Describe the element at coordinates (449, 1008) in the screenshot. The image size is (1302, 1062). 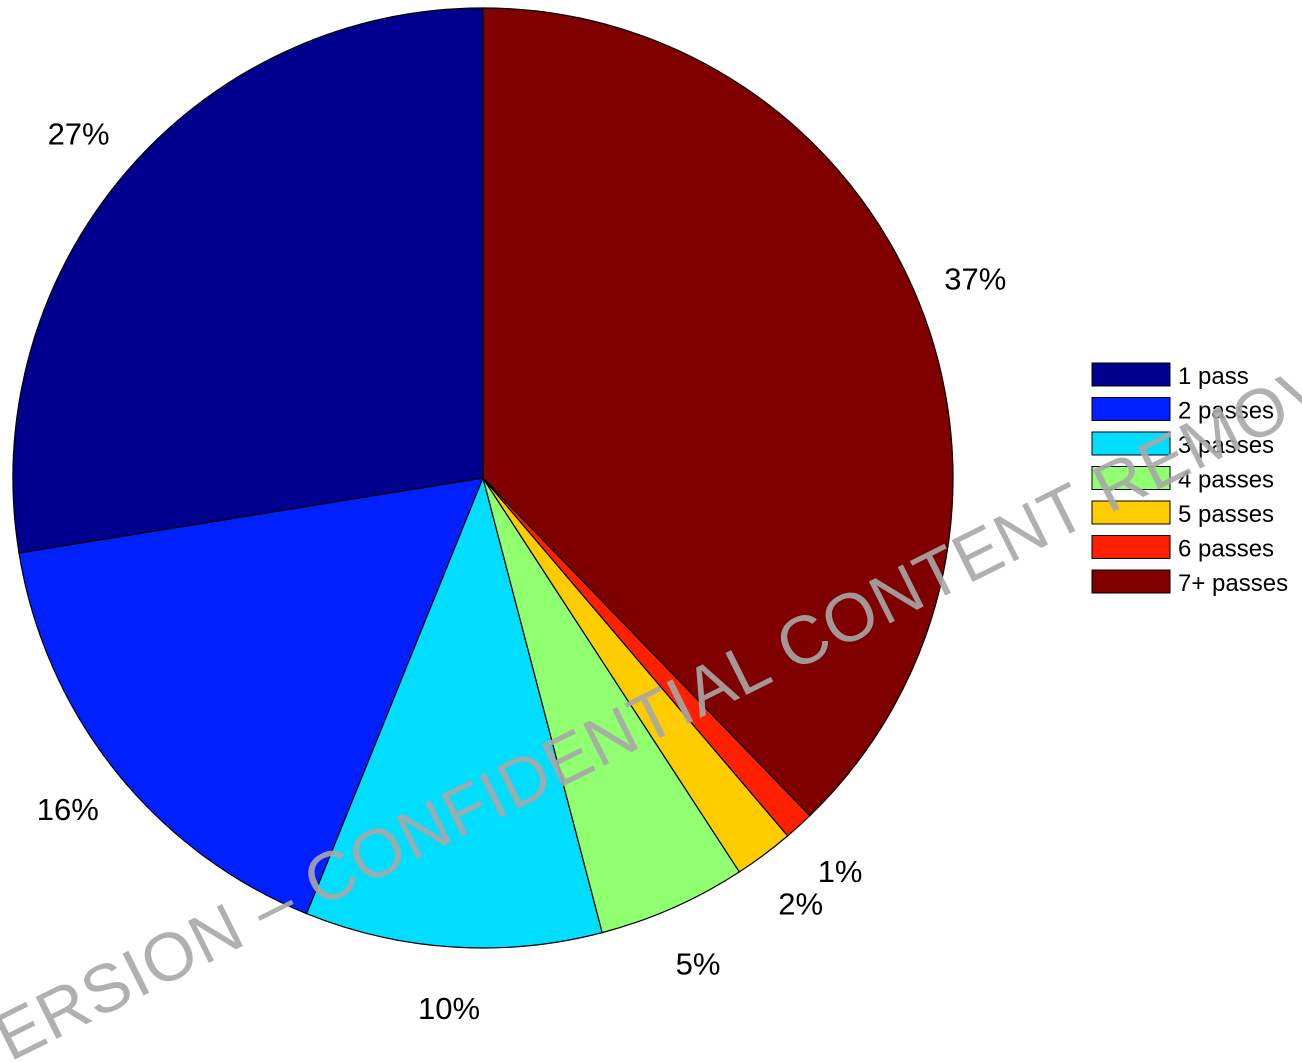
I see `percent-label-3: 10%` at that location.